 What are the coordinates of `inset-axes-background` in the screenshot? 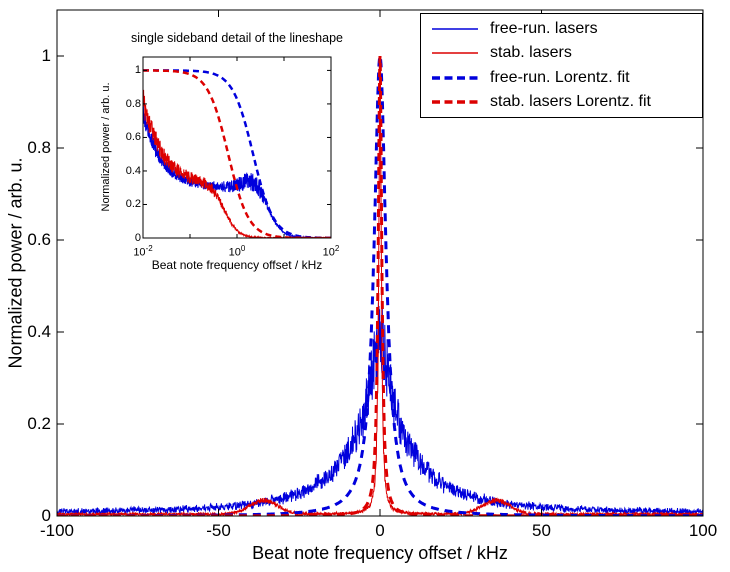 It's located at (237, 147).